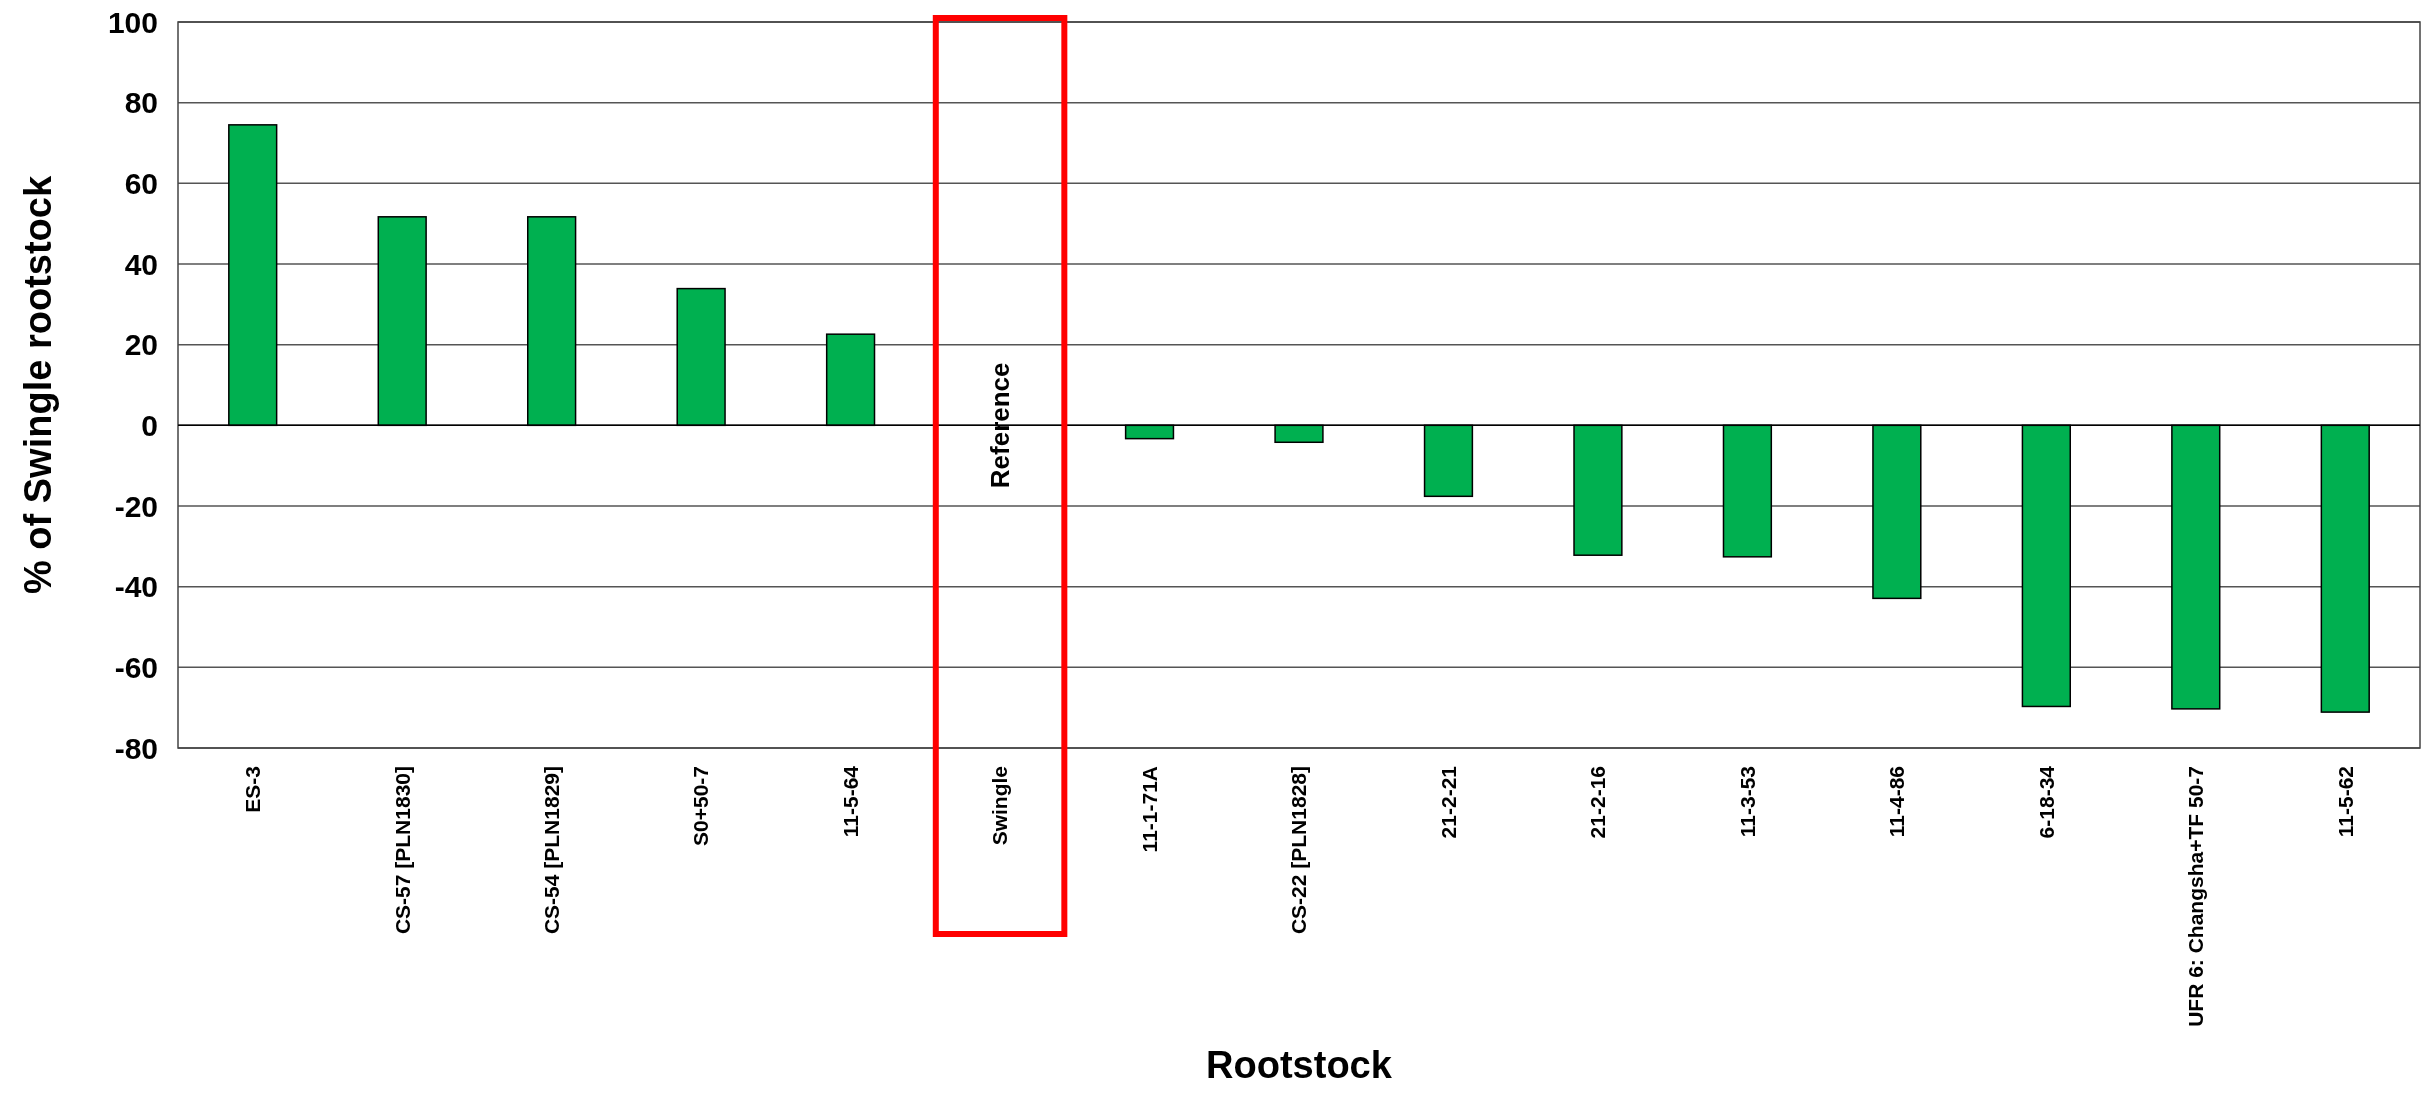  Describe the element at coordinates (136, 748) in the screenshot. I see `y-tick-label: -80` at that location.